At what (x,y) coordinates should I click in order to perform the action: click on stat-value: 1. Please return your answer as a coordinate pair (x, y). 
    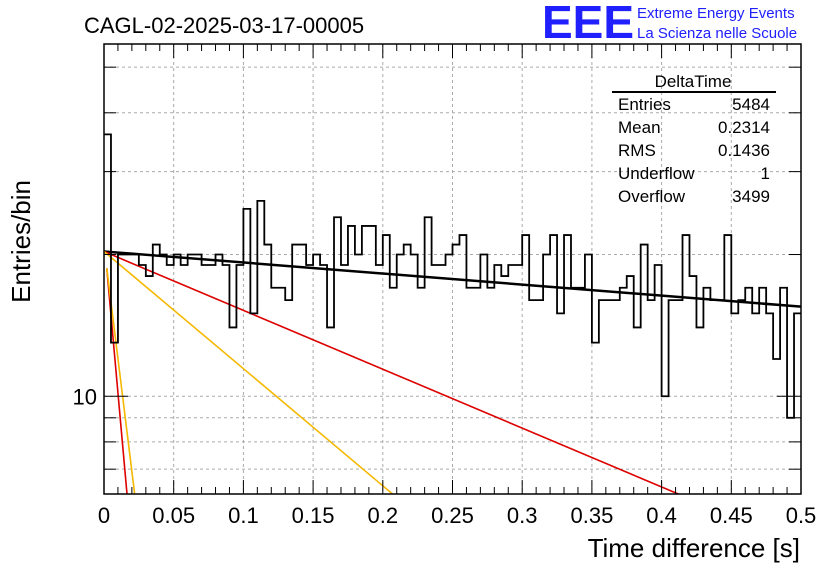
    Looking at the image, I should click on (765, 173).